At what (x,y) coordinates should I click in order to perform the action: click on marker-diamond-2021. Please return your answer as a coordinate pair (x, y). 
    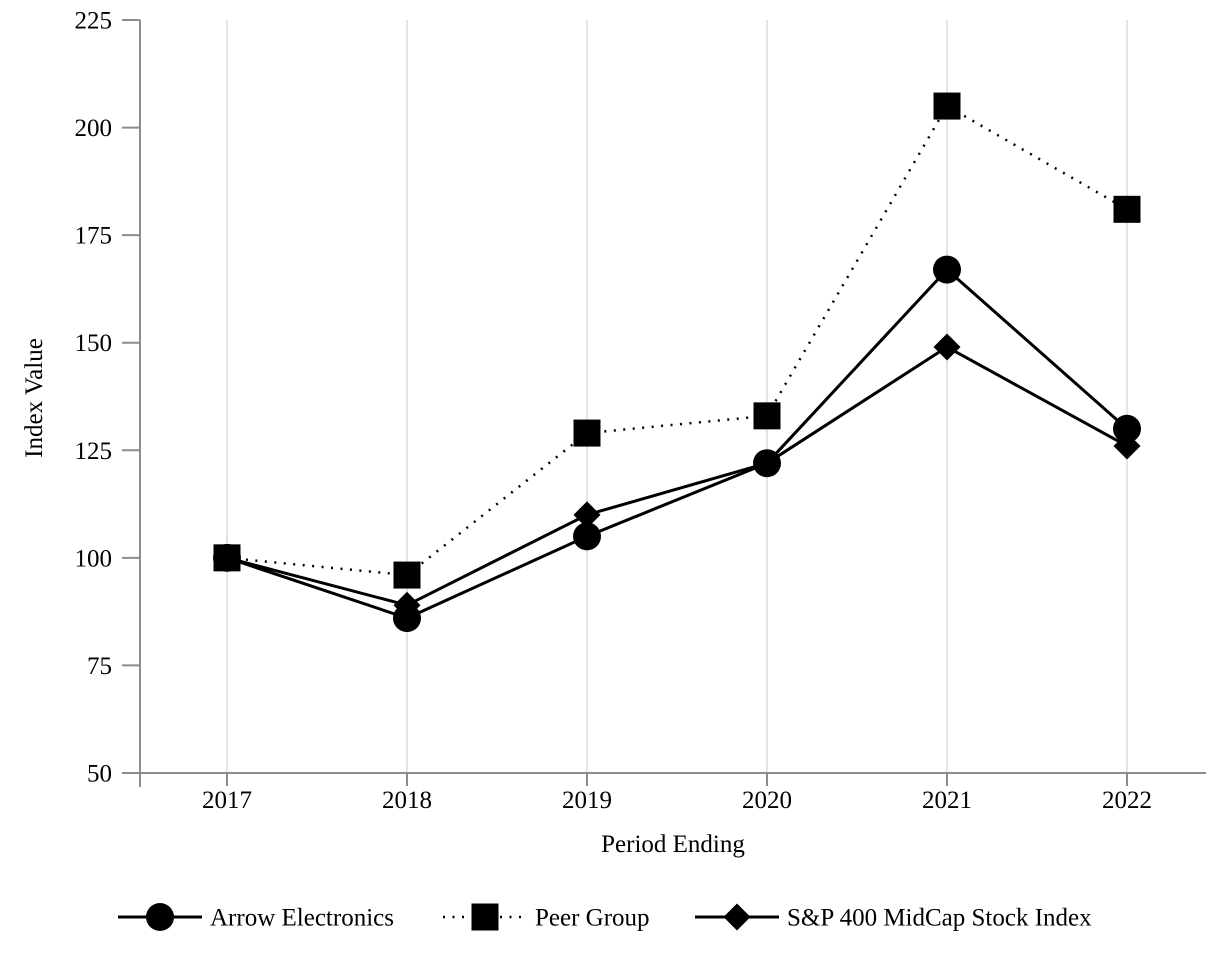
    Looking at the image, I should click on (947, 347).